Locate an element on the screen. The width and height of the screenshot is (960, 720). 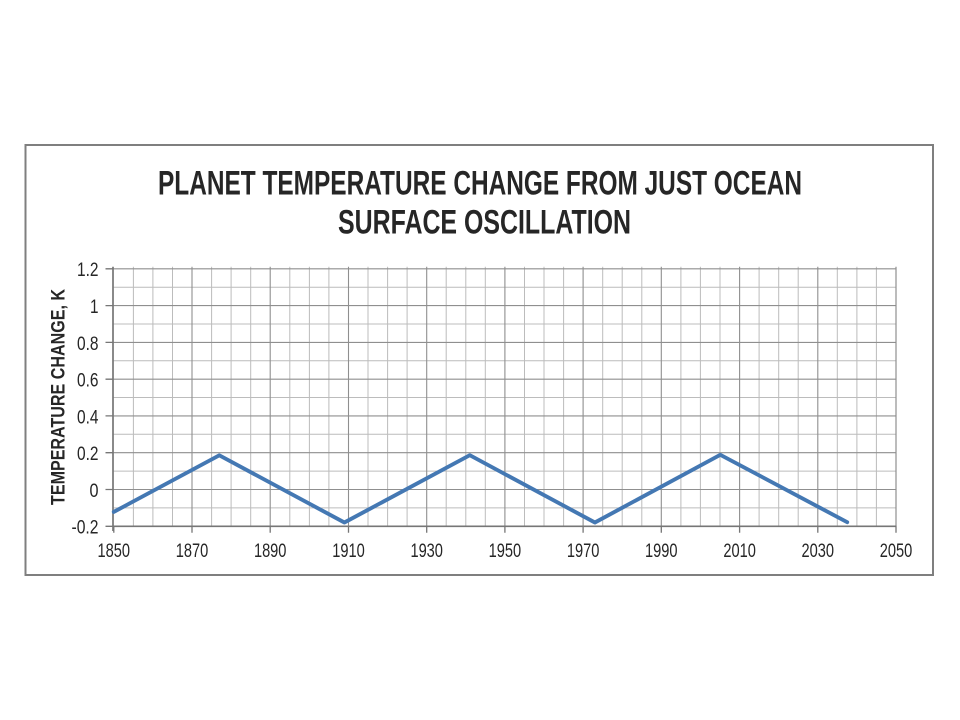
svg-text: 0.2 is located at coordinates (88, 454).